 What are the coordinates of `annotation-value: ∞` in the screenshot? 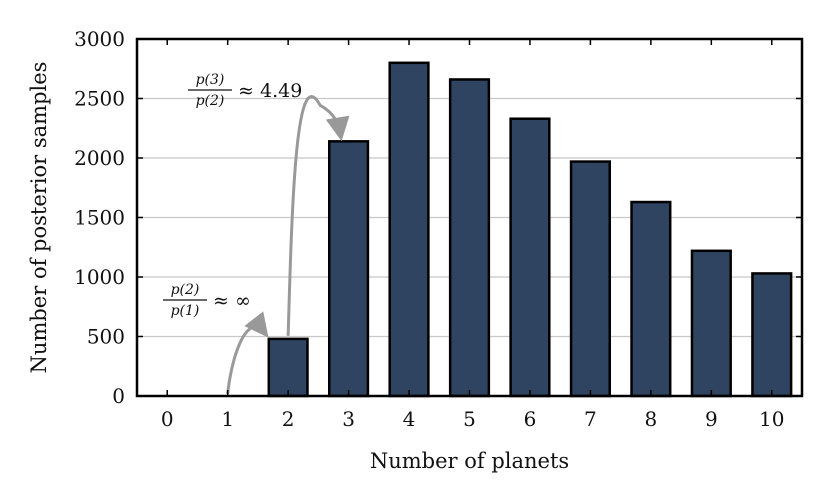 It's located at (243, 301).